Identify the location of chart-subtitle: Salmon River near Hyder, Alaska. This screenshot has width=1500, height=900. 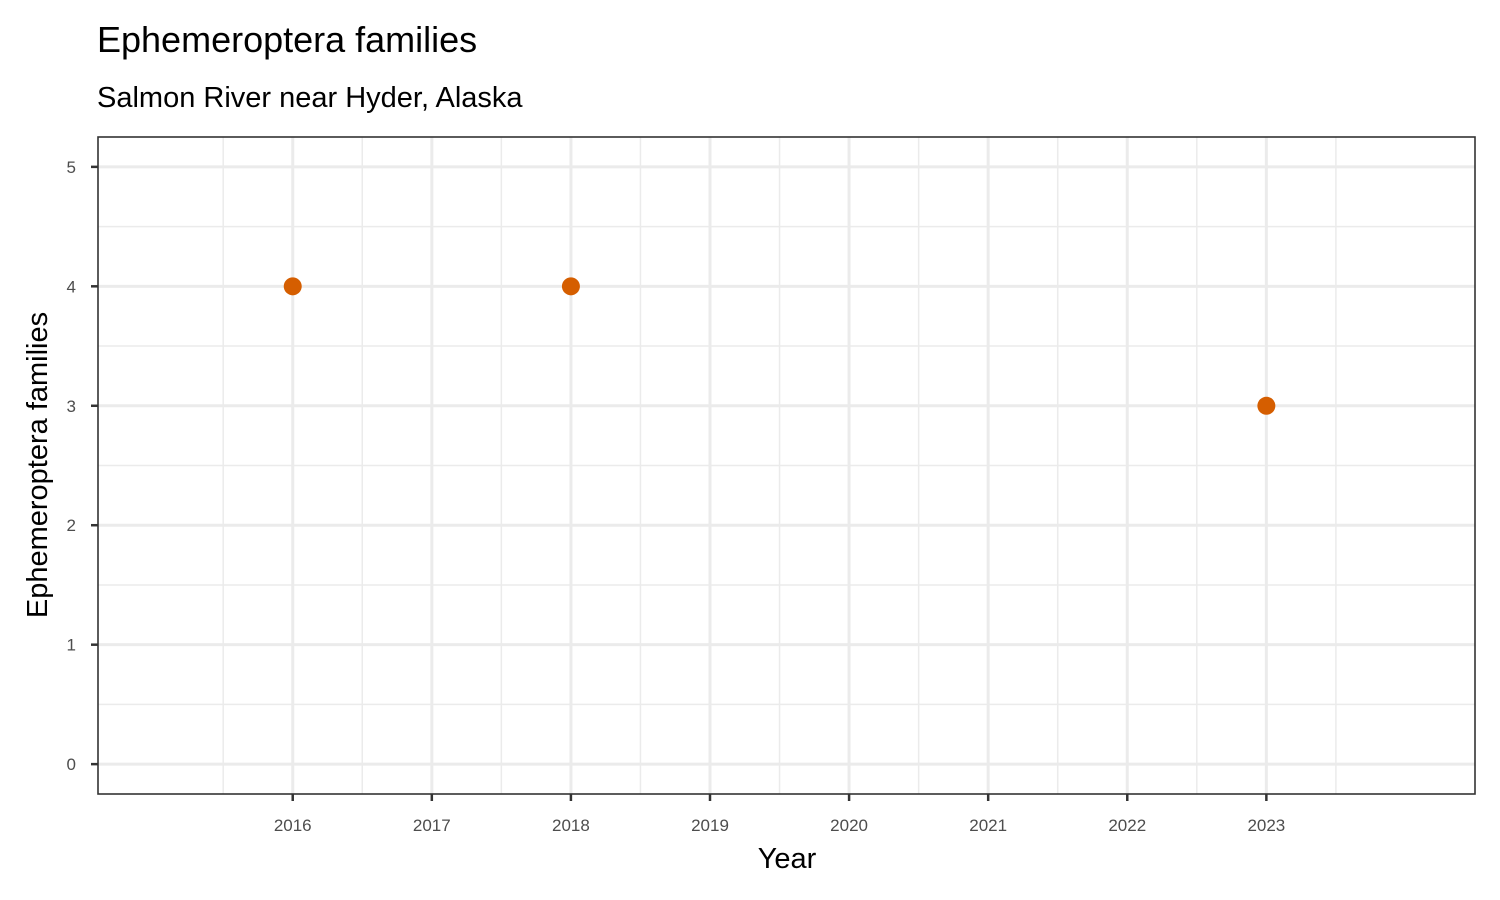
(310, 98).